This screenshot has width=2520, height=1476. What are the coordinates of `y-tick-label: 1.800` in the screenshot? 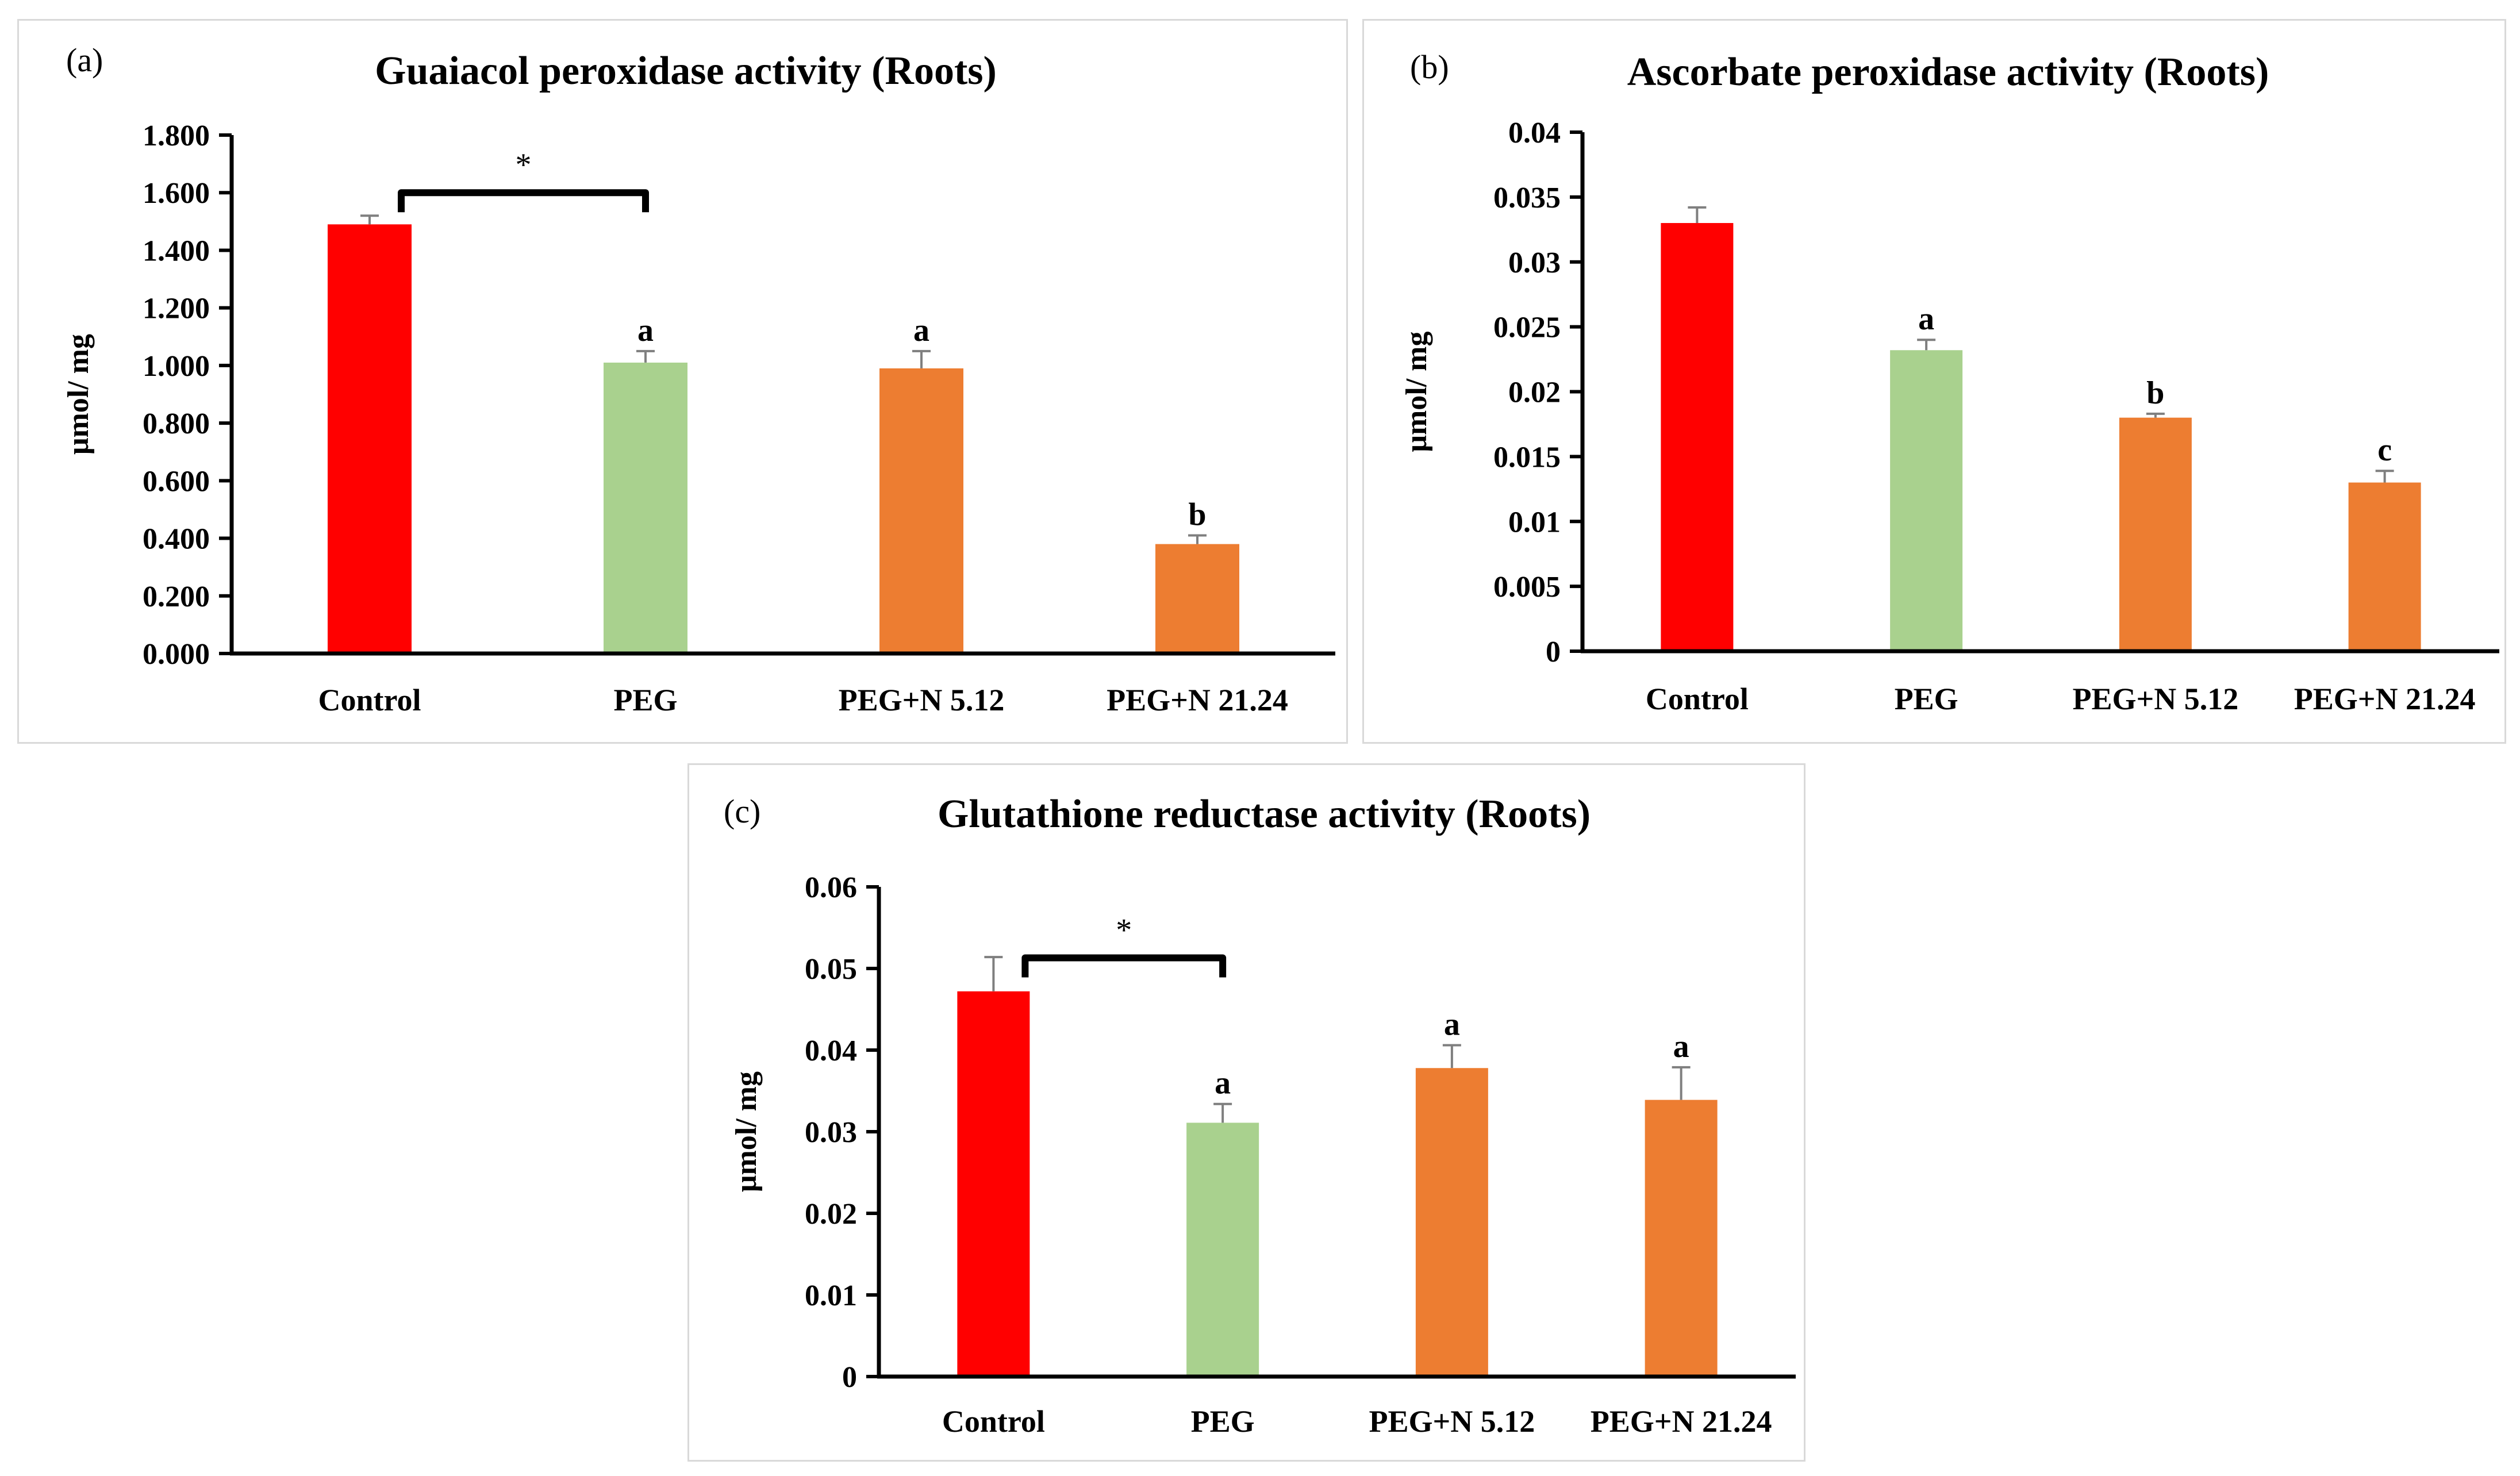 It's located at (176, 136).